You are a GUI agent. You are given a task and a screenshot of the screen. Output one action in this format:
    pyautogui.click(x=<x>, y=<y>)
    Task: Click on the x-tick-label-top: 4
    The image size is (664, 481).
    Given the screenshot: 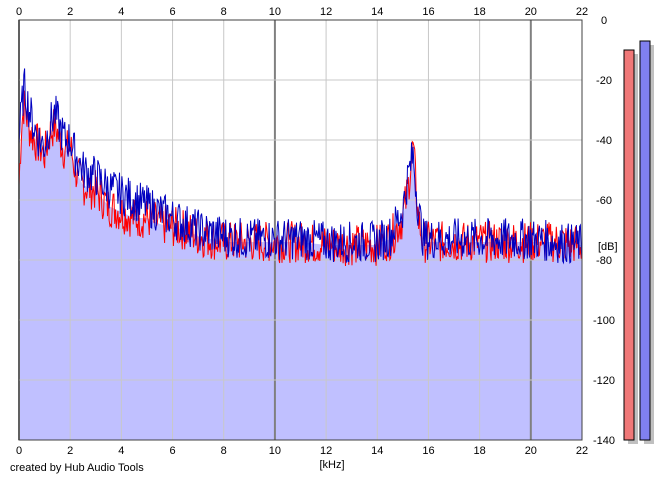 What is the action you would take?
    pyautogui.click(x=121, y=12)
    